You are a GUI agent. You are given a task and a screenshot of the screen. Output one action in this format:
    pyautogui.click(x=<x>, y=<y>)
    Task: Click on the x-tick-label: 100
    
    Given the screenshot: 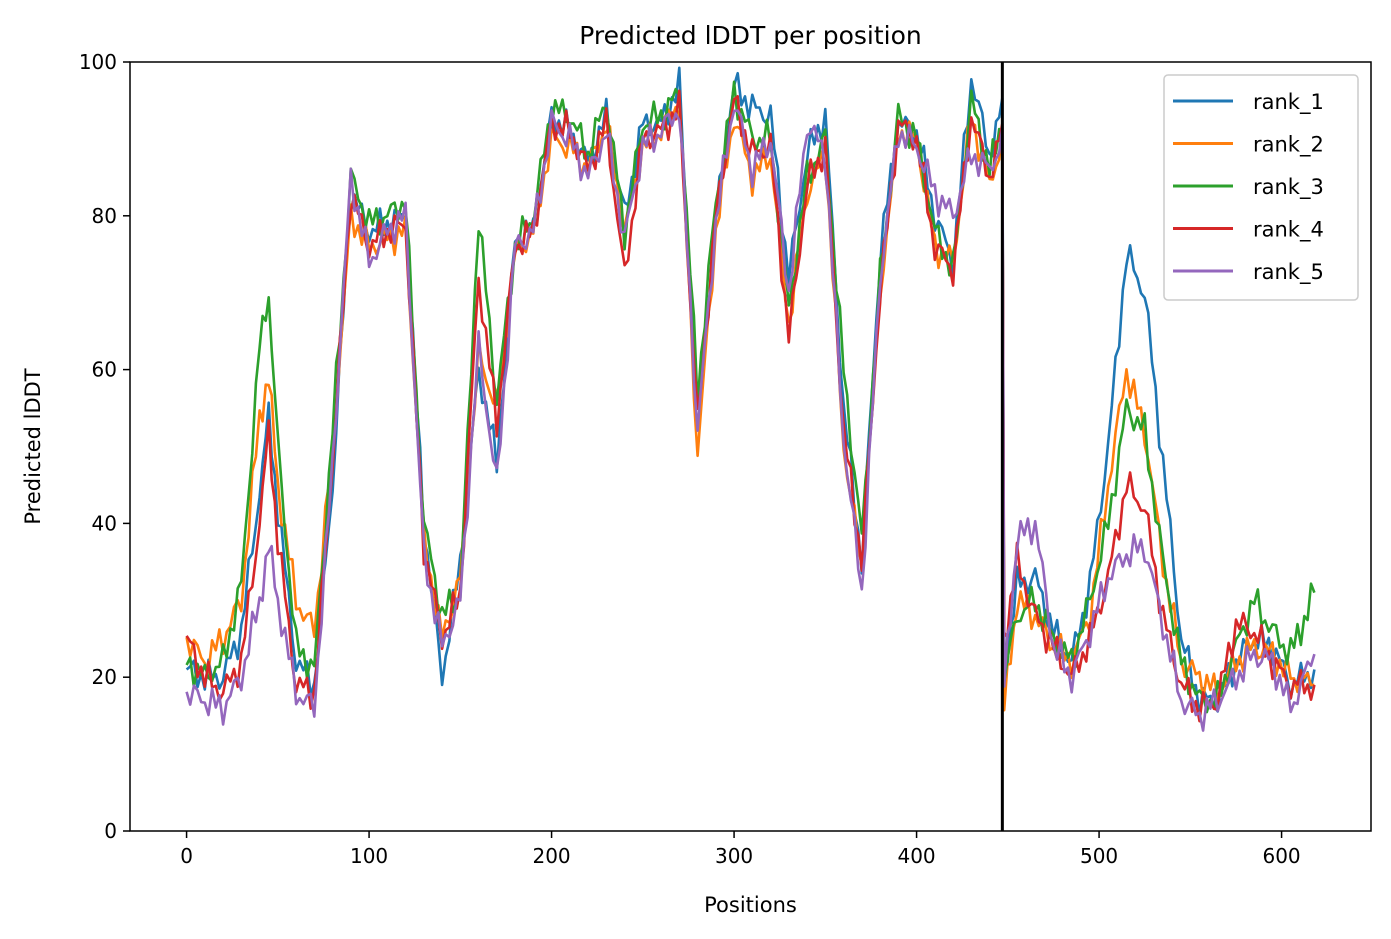 What is the action you would take?
    pyautogui.click(x=369, y=856)
    